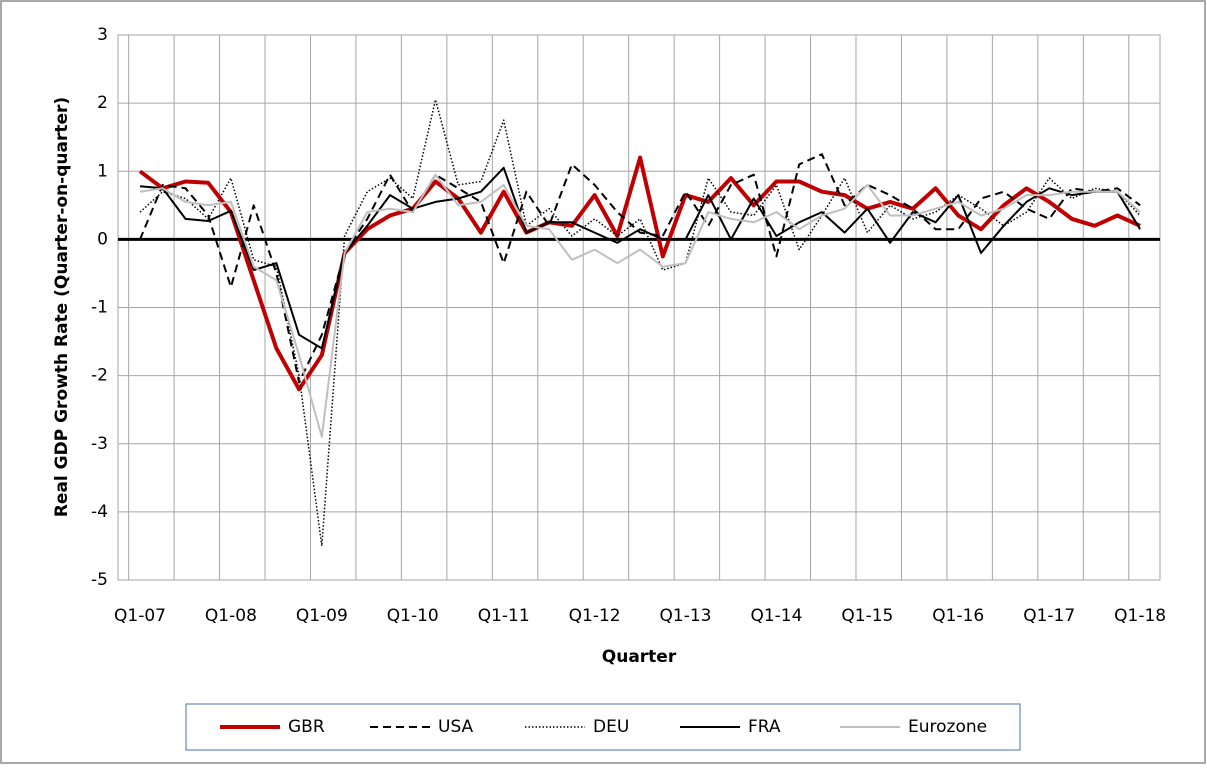 The height and width of the screenshot is (769, 1207). I want to click on y-tick-label: 3, so click(102, 35).